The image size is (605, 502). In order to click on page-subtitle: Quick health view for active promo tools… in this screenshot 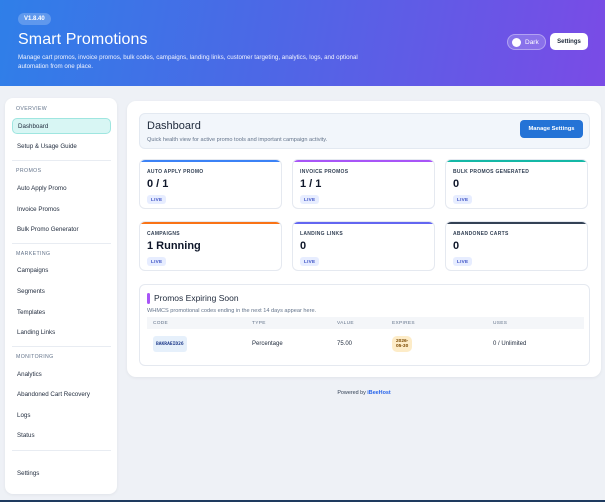, I will do `click(237, 140)`.